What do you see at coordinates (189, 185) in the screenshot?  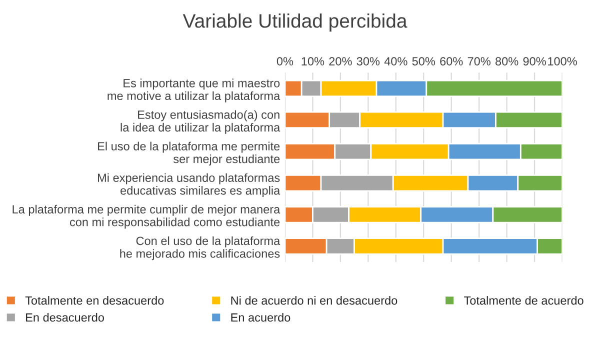 I see `y-tick-label: Mi experiencia usando plataformas educativas similares es amplia` at bounding box center [189, 185].